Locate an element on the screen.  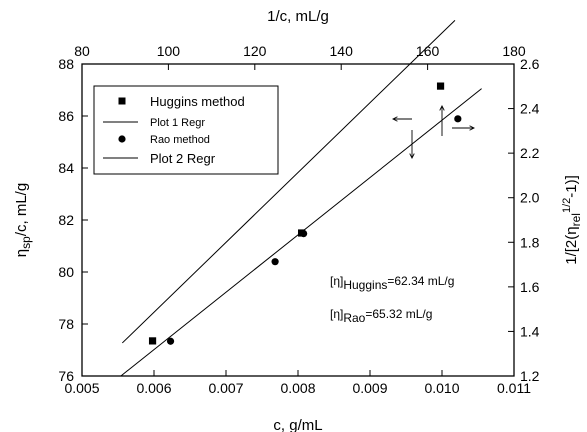
annotation-rao-value: =65.32 mL/g is located at coordinates (398, 314).